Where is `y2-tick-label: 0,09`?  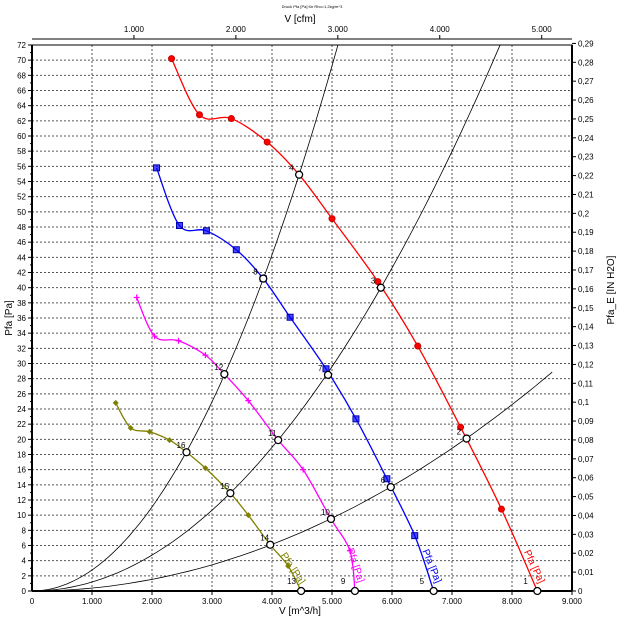 y2-tick-label: 0,09 is located at coordinates (586, 421).